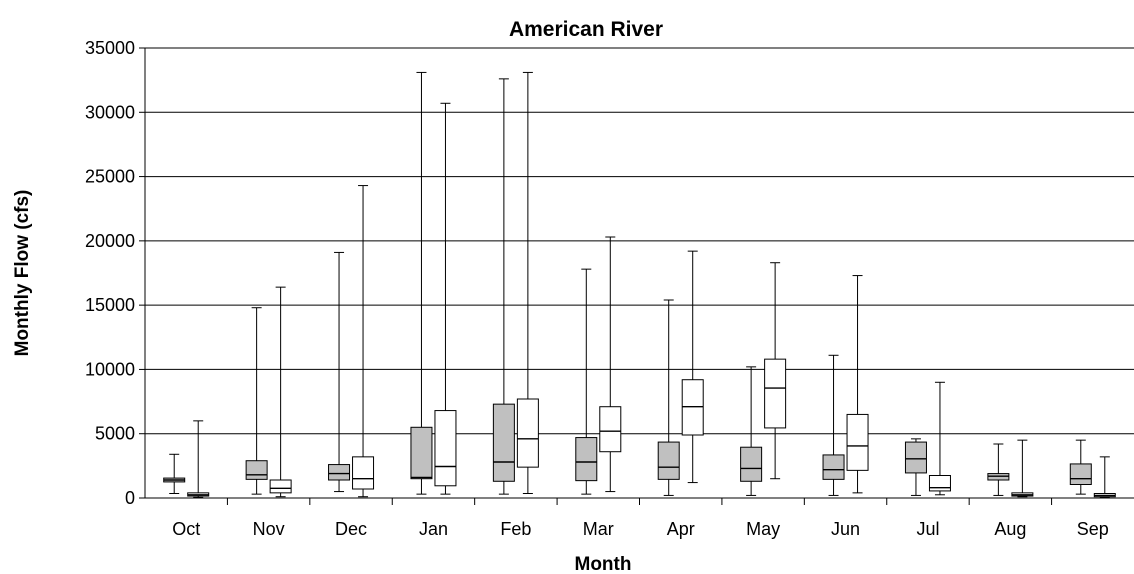 This screenshot has width=1134, height=574. I want to click on y-tick-label: 0, so click(130, 498).